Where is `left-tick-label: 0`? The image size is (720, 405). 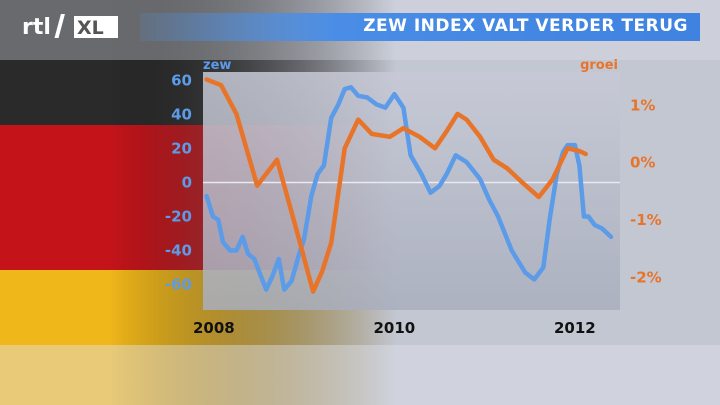 left-tick-label: 0 is located at coordinates (187, 183).